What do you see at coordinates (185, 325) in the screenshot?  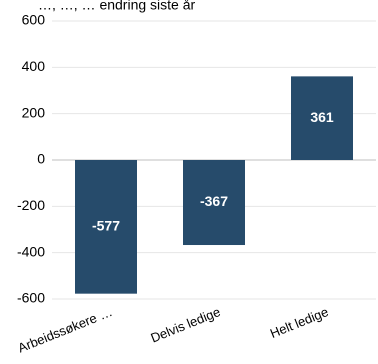 I see `x-tick-label: Delvis ledige` at bounding box center [185, 325].